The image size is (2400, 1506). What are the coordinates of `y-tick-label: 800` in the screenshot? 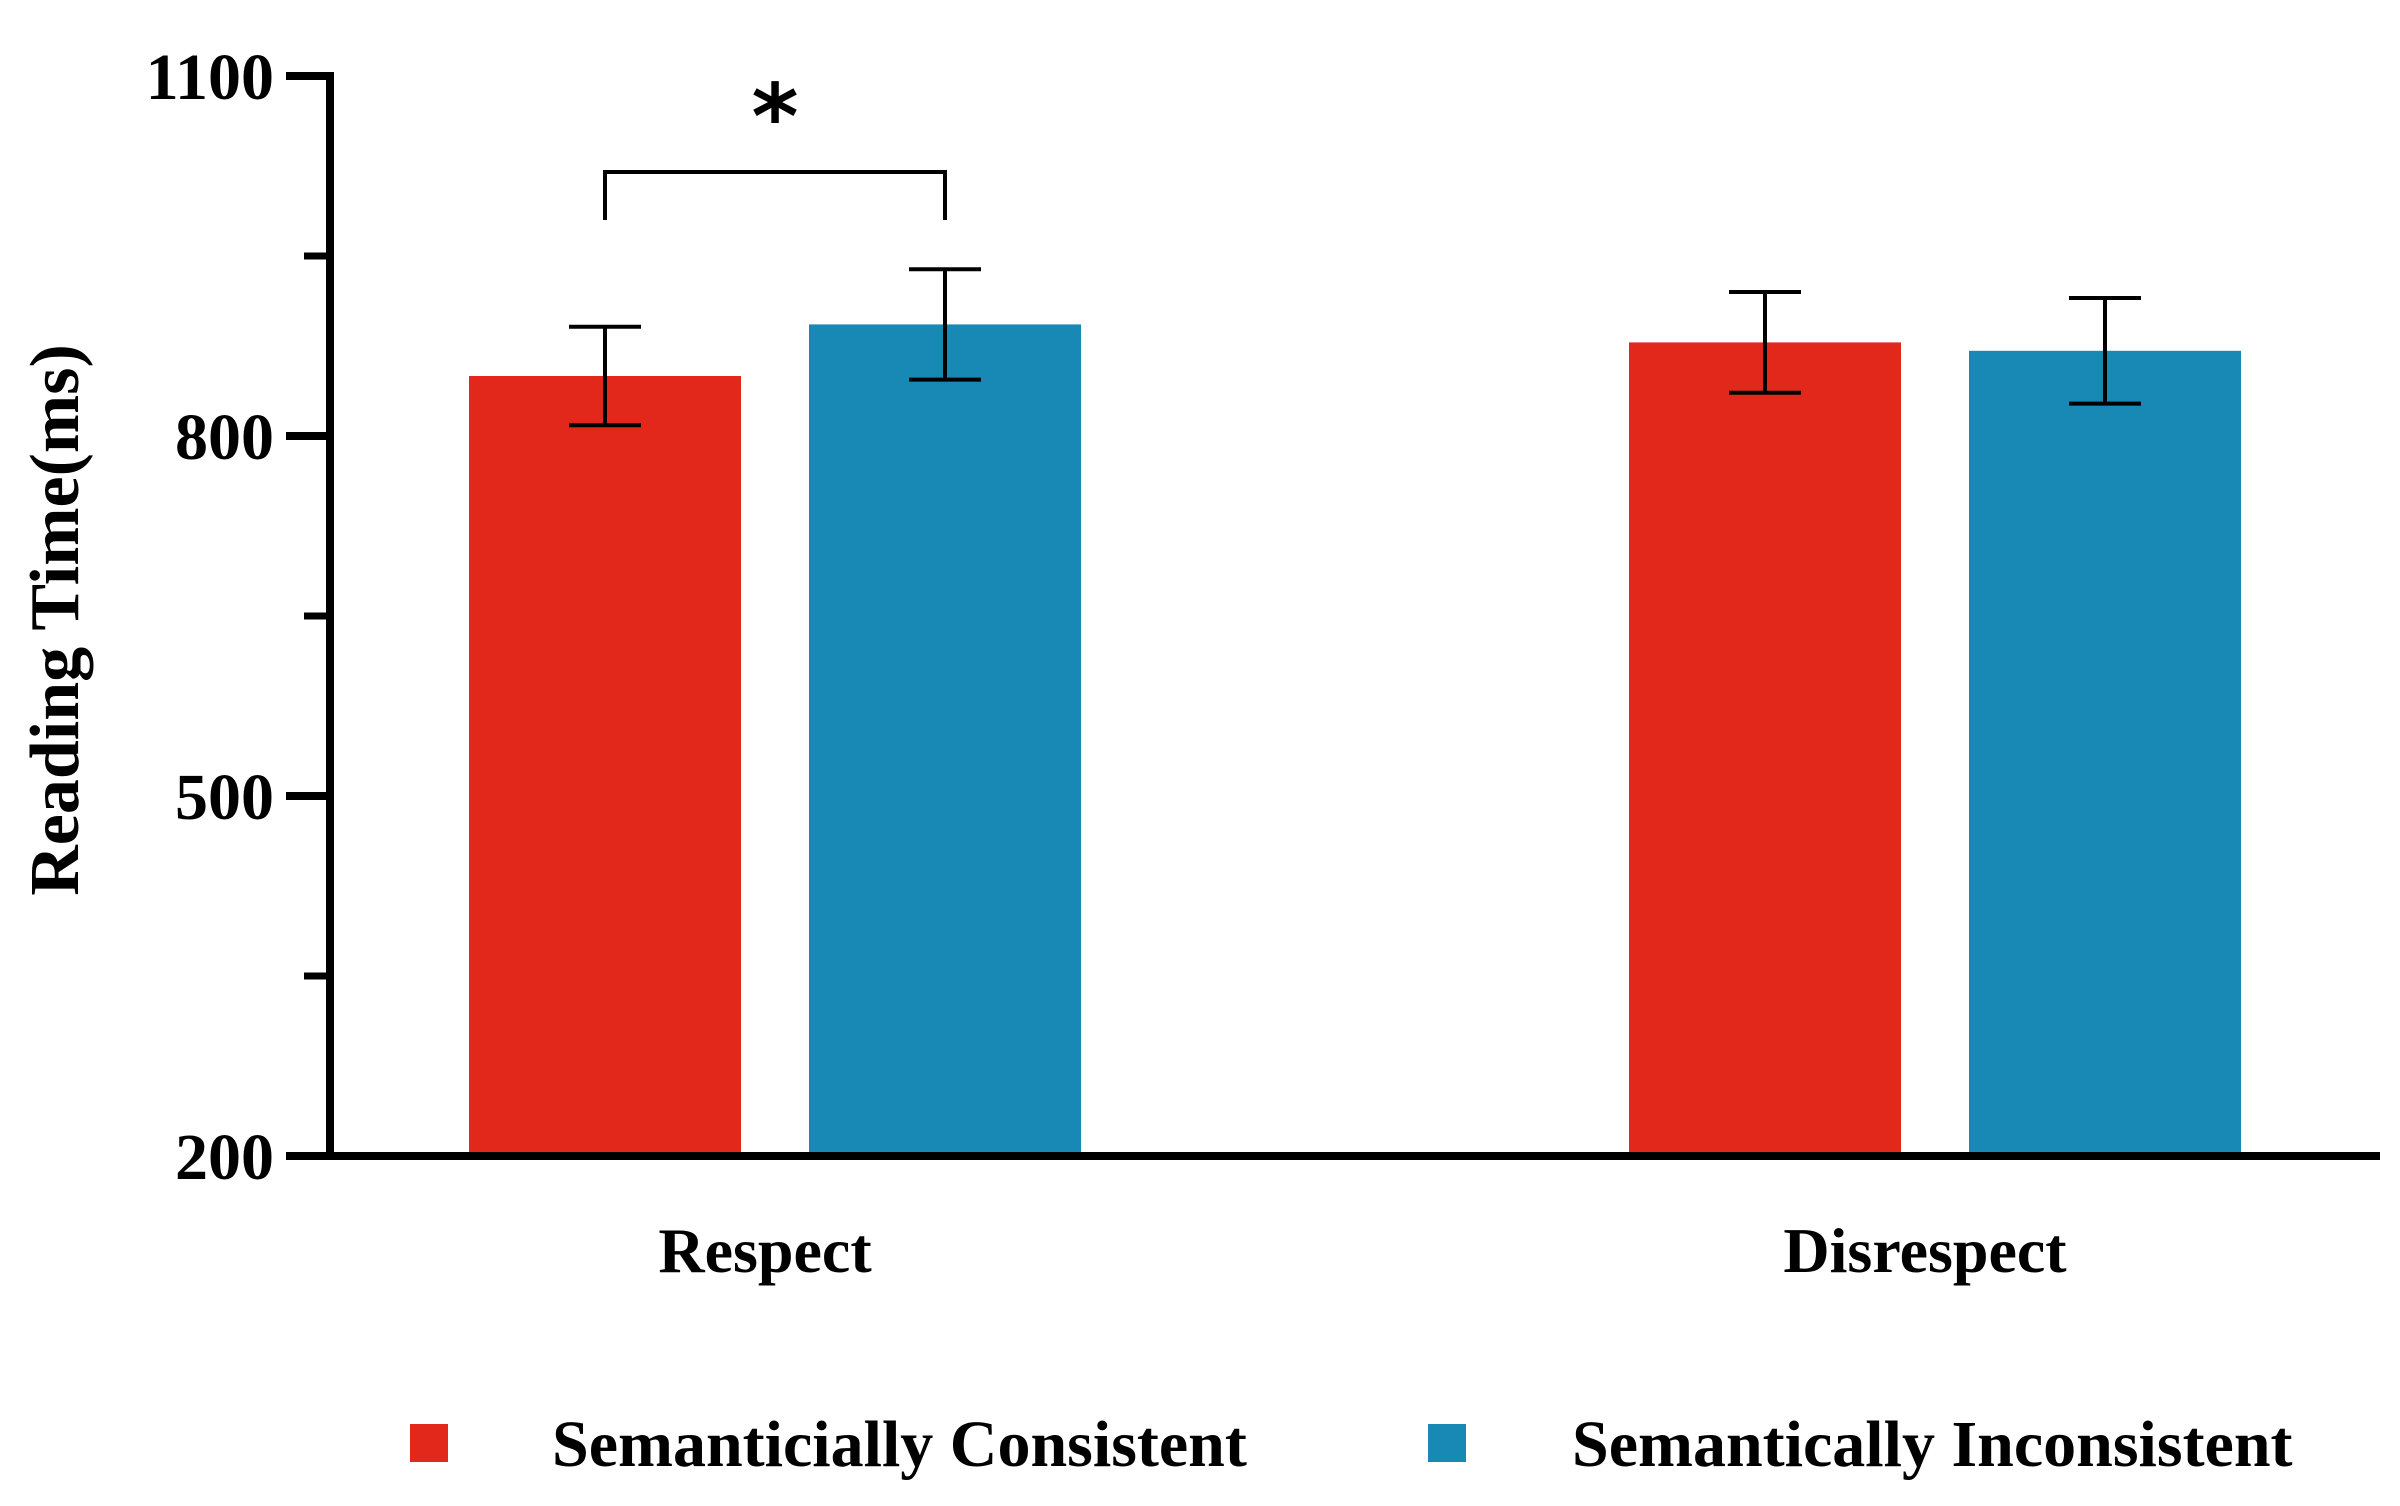 It's located at (224, 437).